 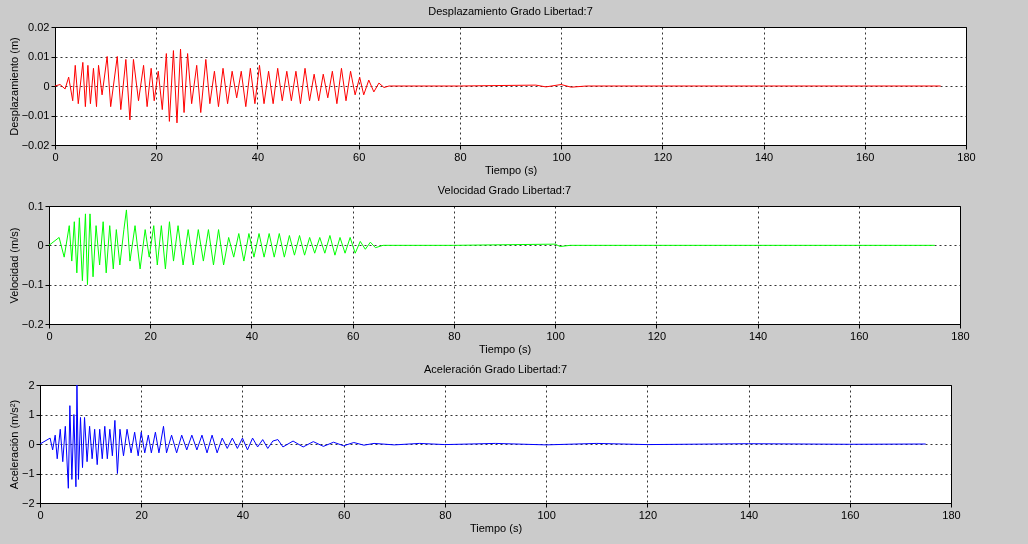 What do you see at coordinates (39, 56) in the screenshot?
I see `y-tick-label: 0.01` at bounding box center [39, 56].